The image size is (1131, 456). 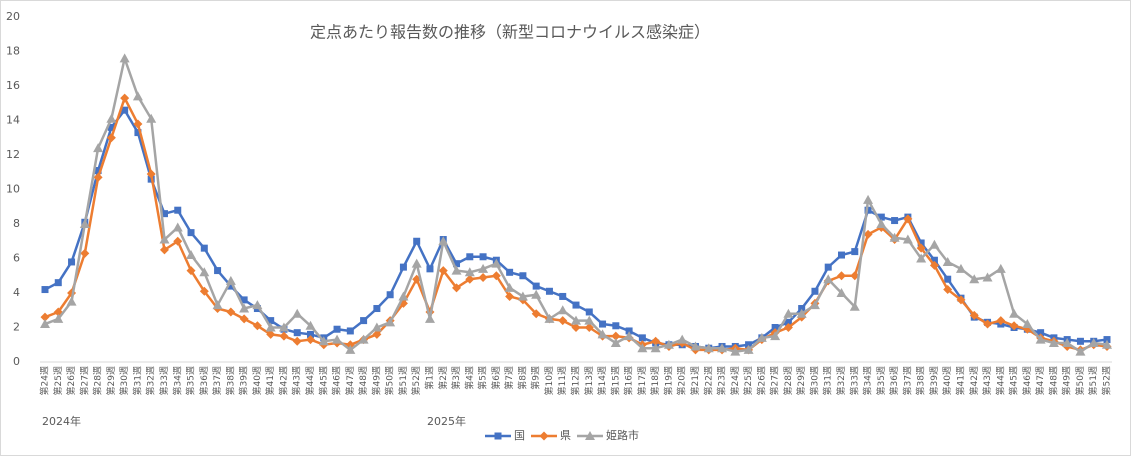 I want to click on y-tick-label: 6, so click(x=16, y=258).